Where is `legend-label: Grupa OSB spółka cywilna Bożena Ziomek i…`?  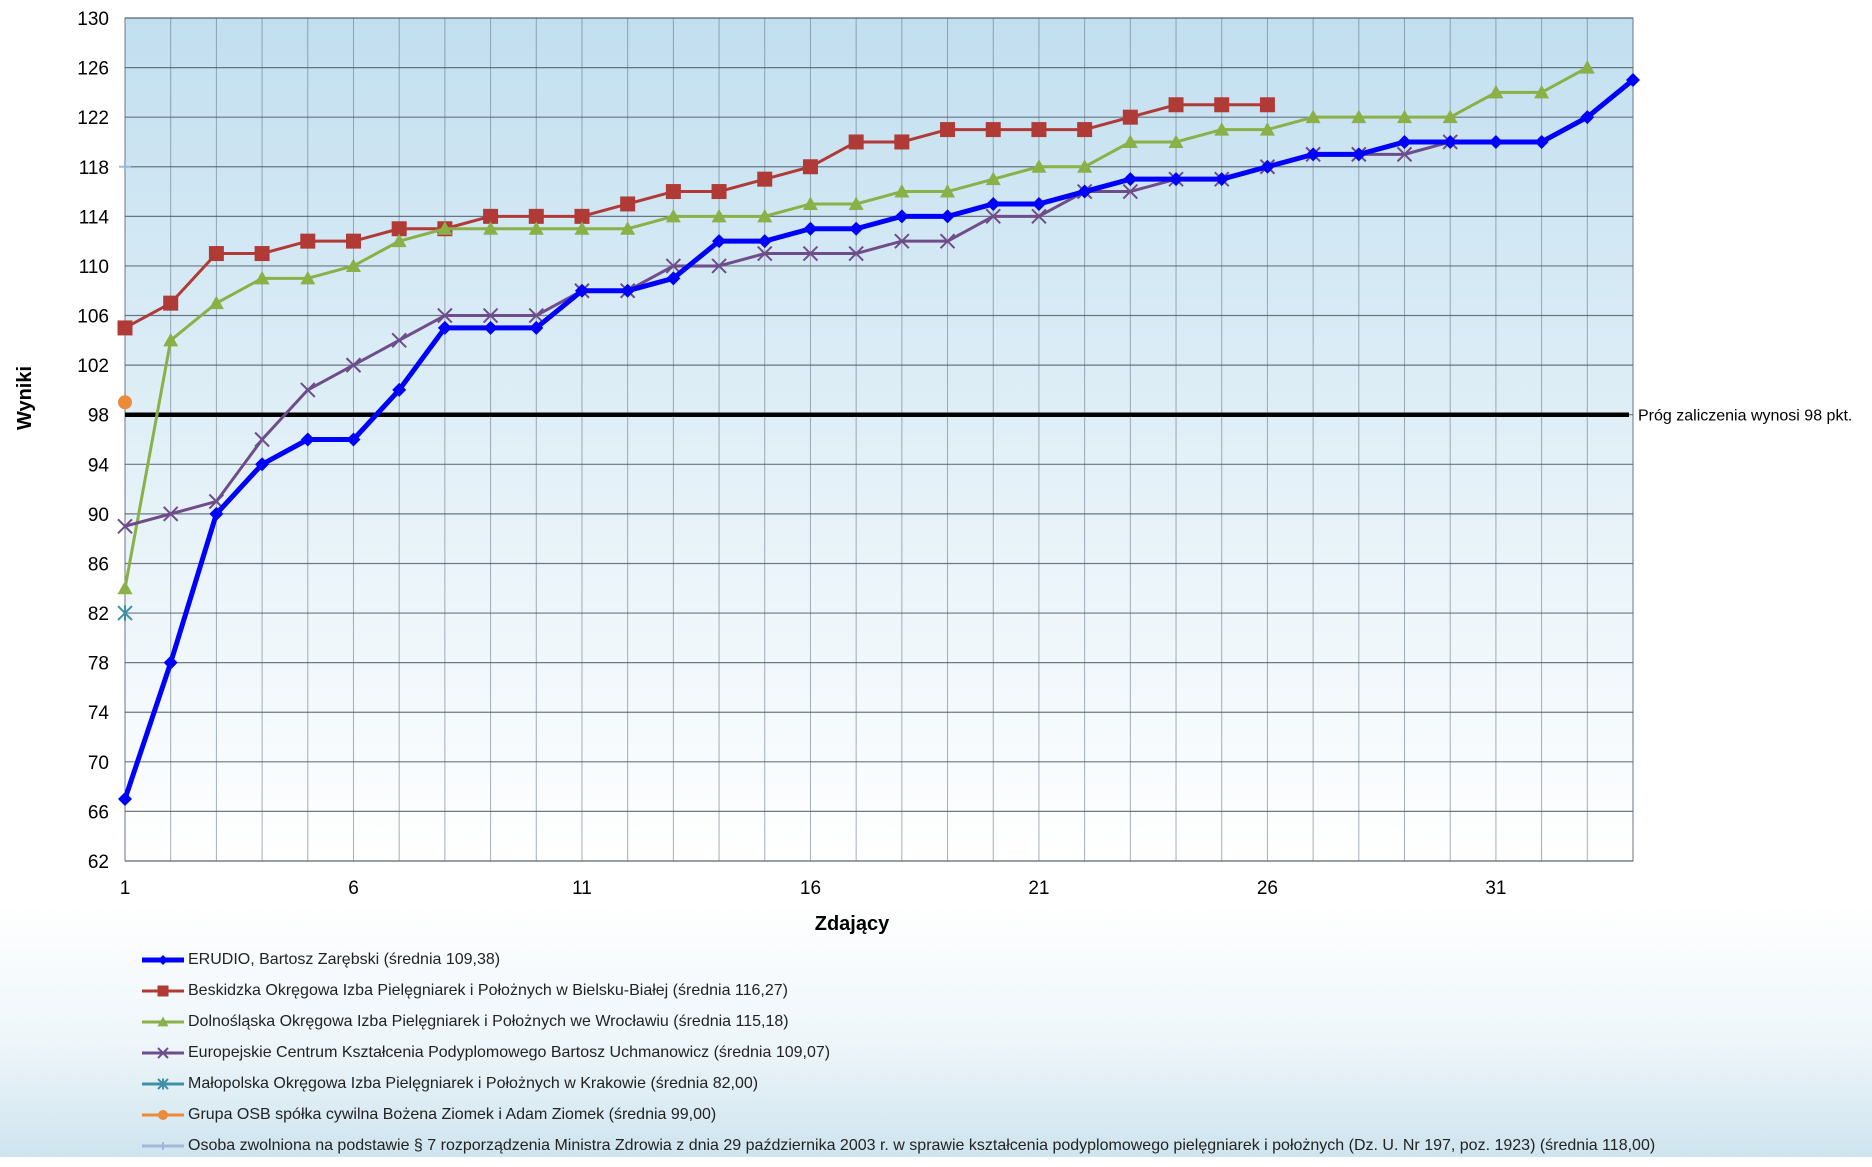 legend-label: Grupa OSB spółka cywilna Bożena Ziomek i… is located at coordinates (452, 1114).